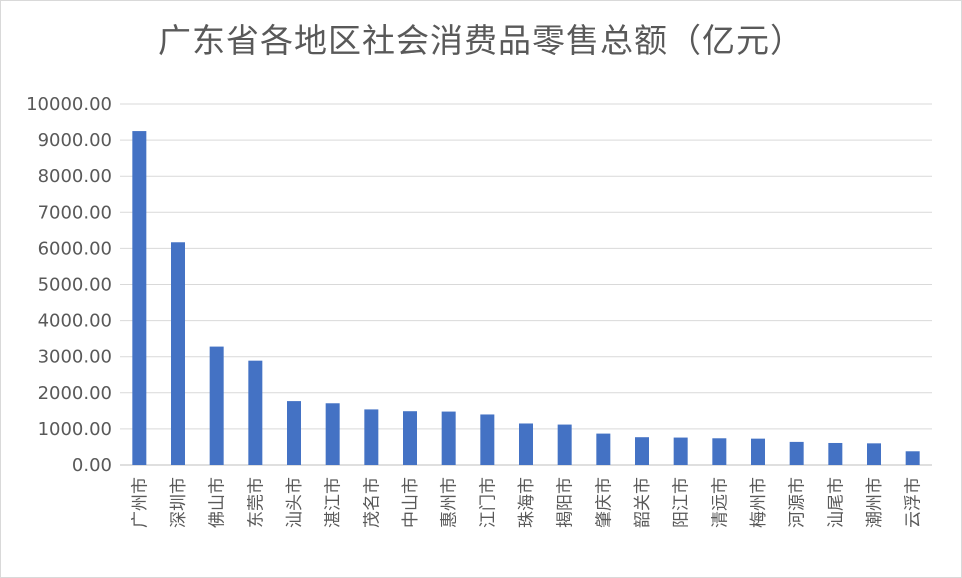 This screenshot has width=962, height=578. Describe the element at coordinates (372, 502) in the screenshot. I see `x-tick-label: 茂名市` at that location.